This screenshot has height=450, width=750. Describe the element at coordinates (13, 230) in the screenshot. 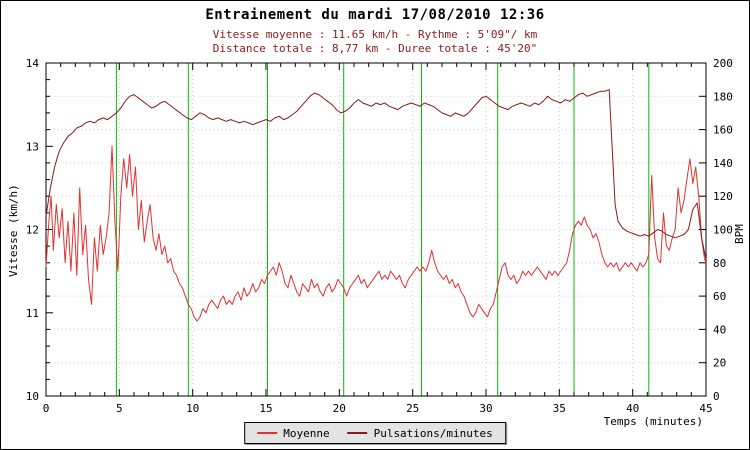

I see `y-axis-label-speed: Vitesse (km/h)` at that location.